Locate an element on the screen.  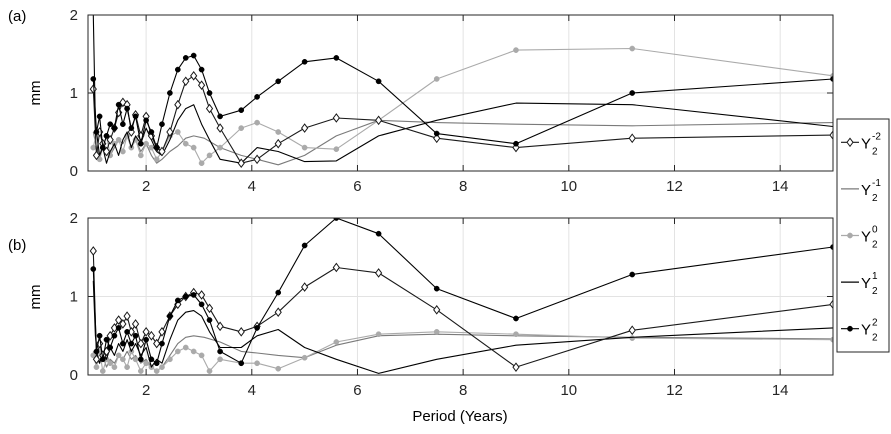
series-line-z0 is located at coordinates (462, 351).